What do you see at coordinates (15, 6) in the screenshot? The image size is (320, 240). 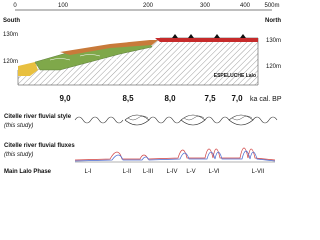 I see `scale-label: 0` at bounding box center [15, 6].